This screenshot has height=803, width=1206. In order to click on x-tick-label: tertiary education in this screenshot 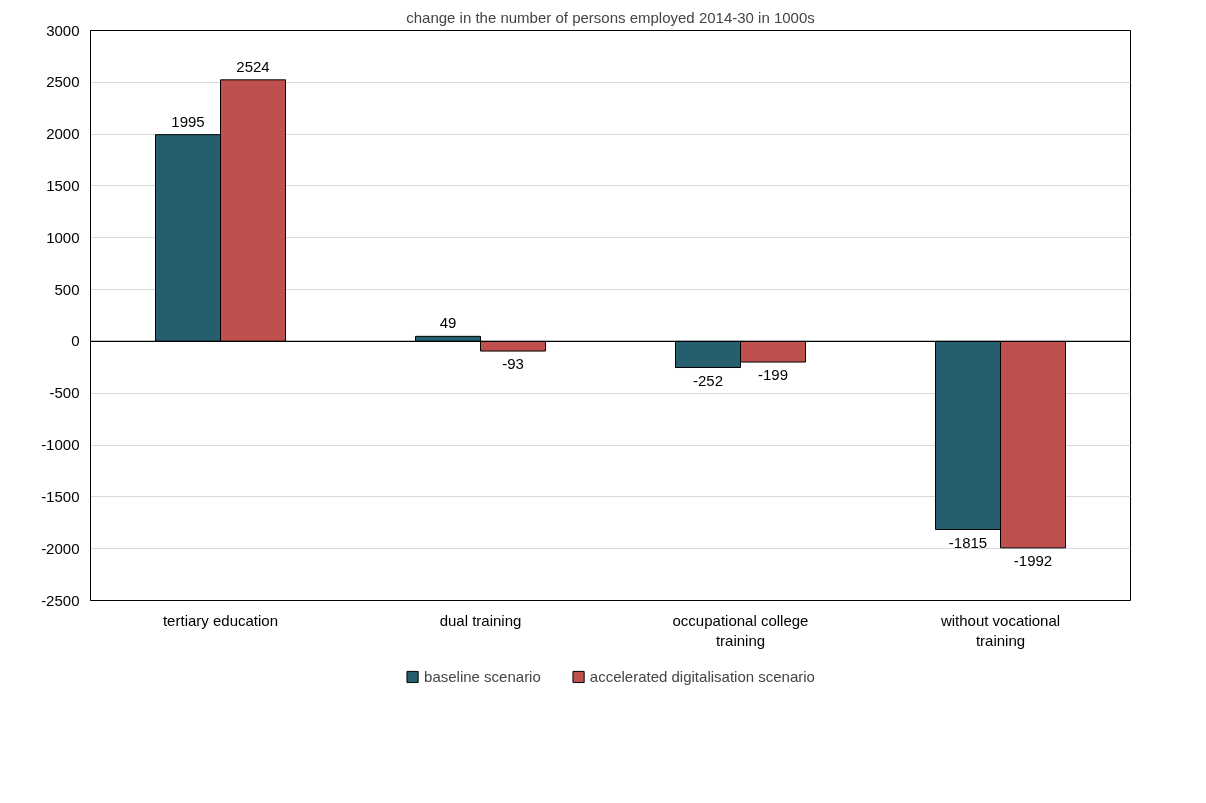, I will do `click(220, 620)`.